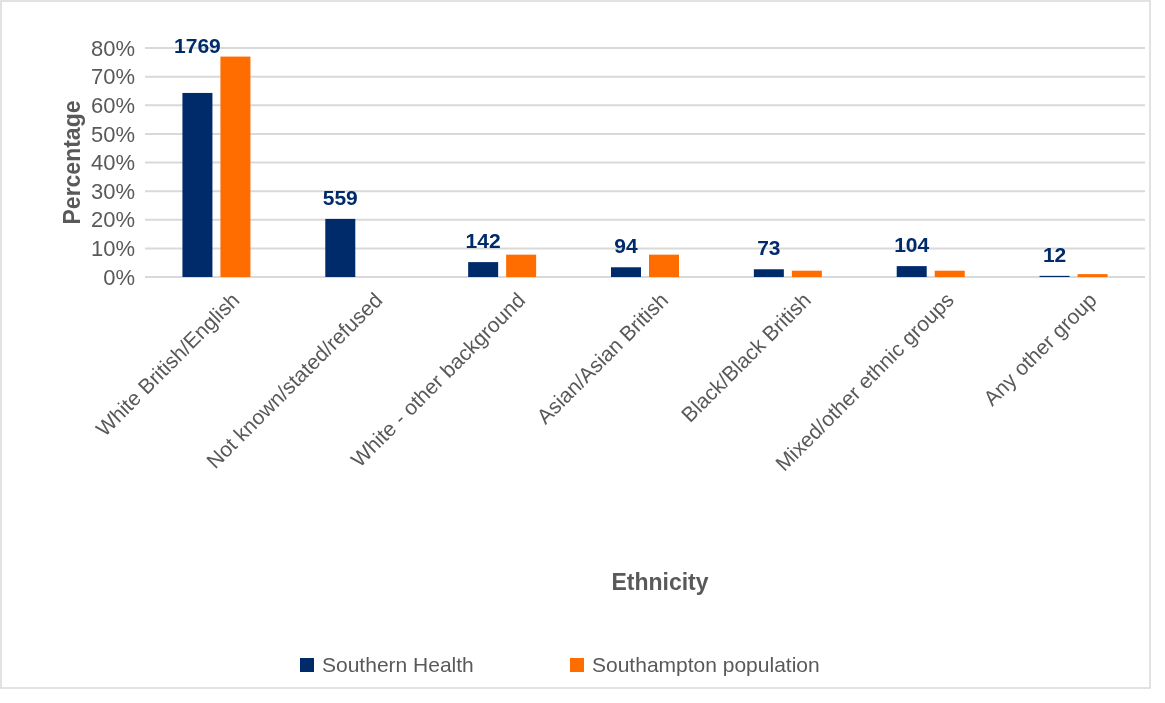 Image resolution: width=1165 pixels, height=703 pixels. Describe the element at coordinates (626, 246) in the screenshot. I see `annotation: 94` at that location.